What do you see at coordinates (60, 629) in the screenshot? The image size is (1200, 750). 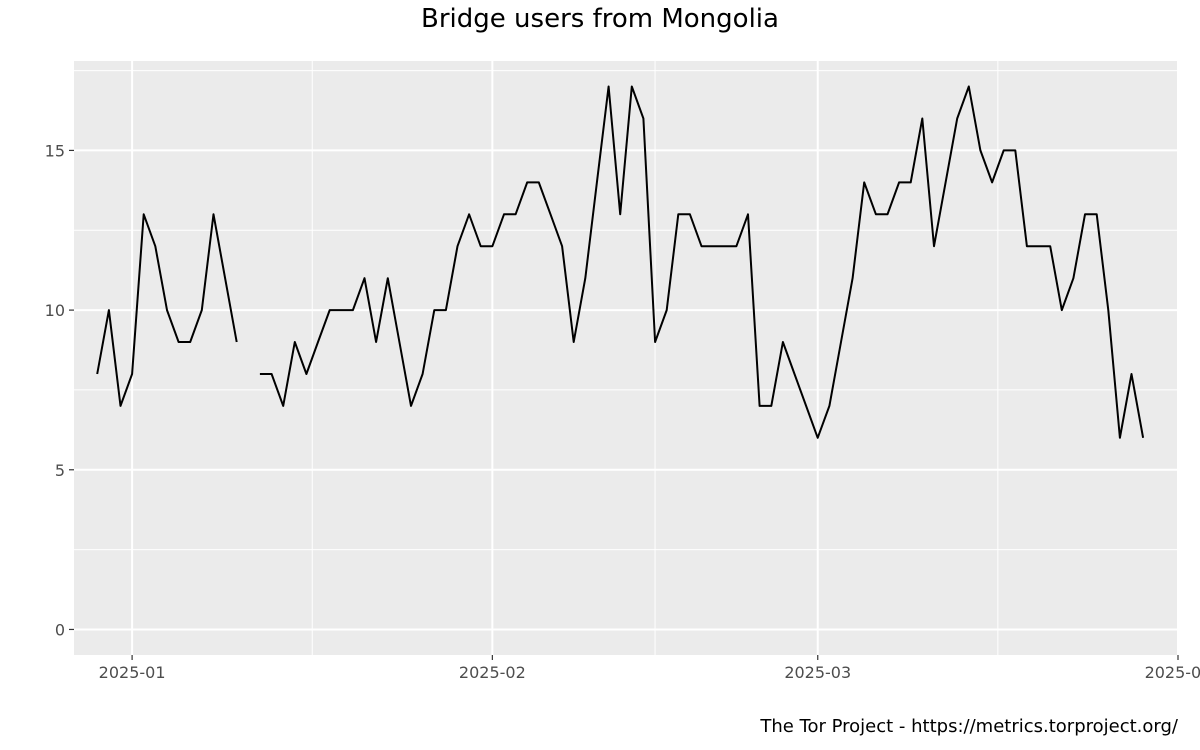 I see `y-tick-label: 0` at bounding box center [60, 629].